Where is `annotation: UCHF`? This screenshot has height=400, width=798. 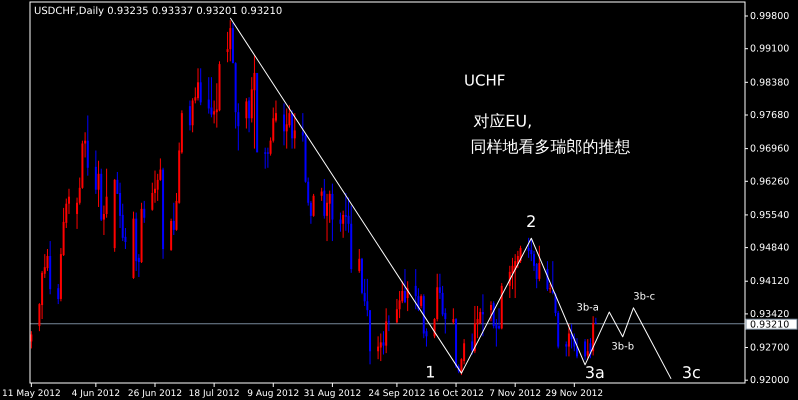
annotation: UCHF is located at coordinates (485, 81).